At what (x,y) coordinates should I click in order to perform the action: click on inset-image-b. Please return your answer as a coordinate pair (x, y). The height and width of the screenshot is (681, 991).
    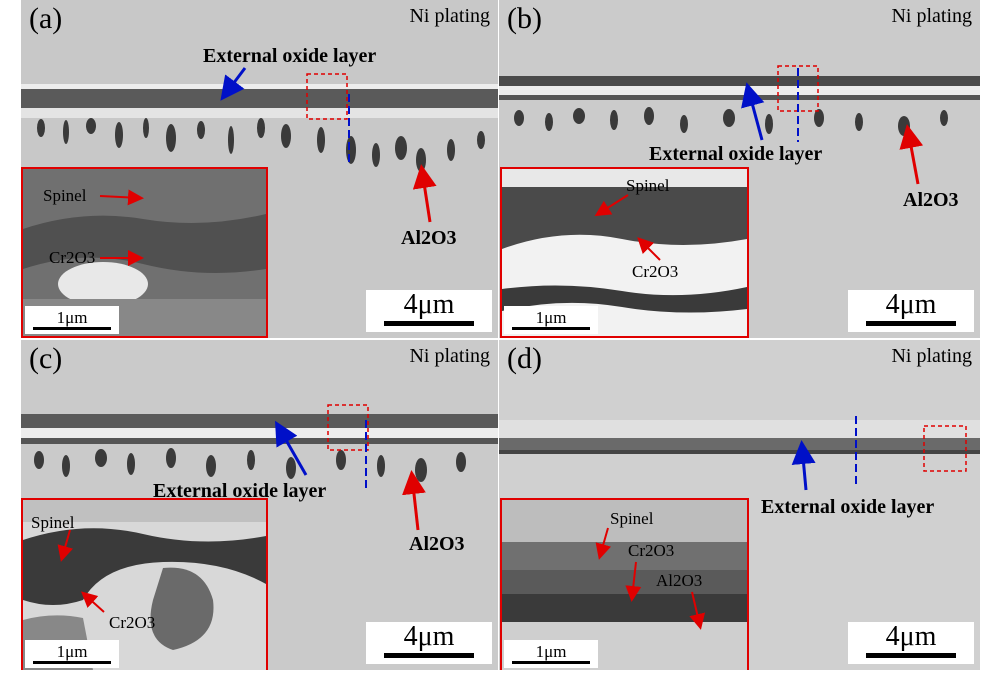
    Looking at the image, I should click on (624, 252).